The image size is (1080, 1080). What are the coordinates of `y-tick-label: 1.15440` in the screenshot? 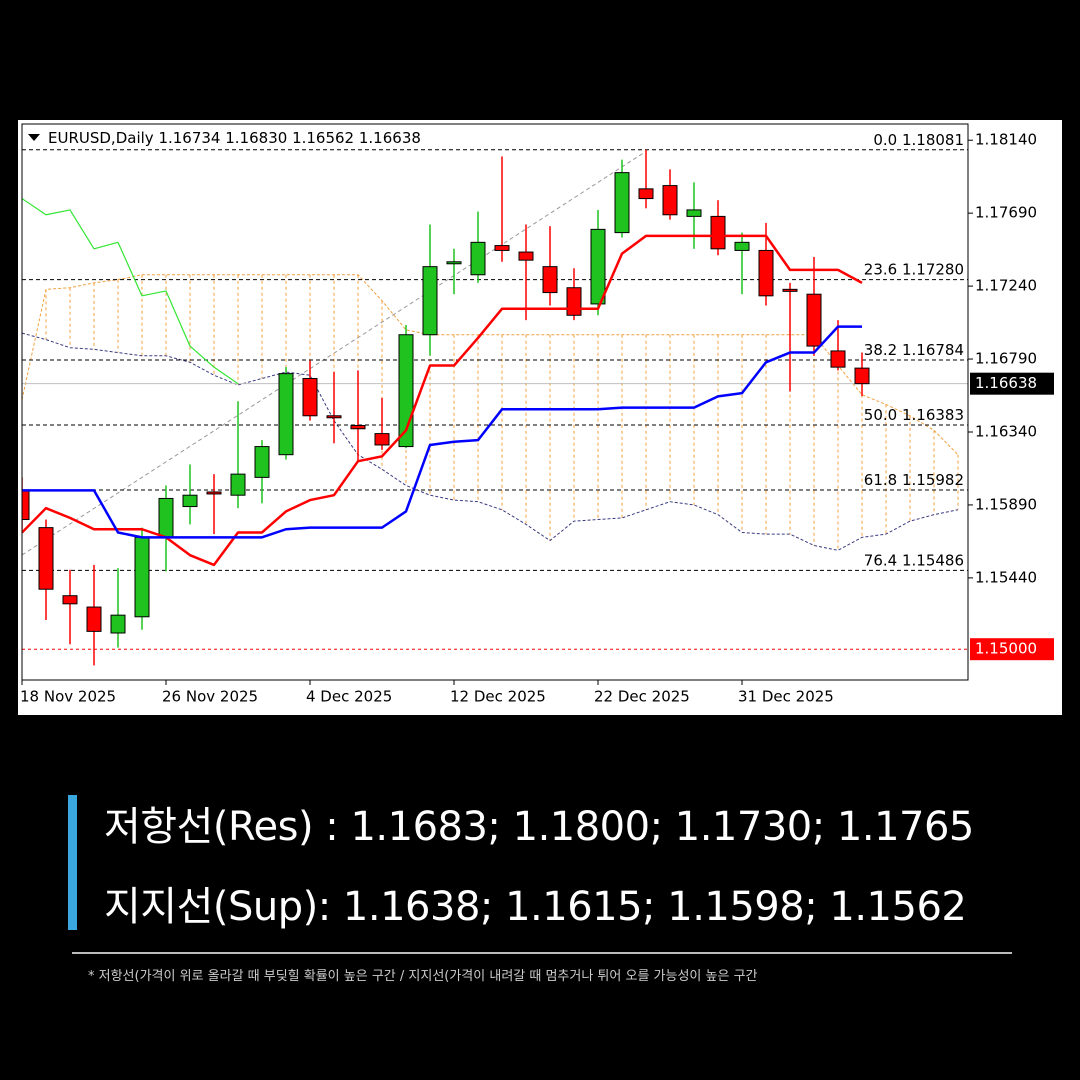 It's located at (1006, 577).